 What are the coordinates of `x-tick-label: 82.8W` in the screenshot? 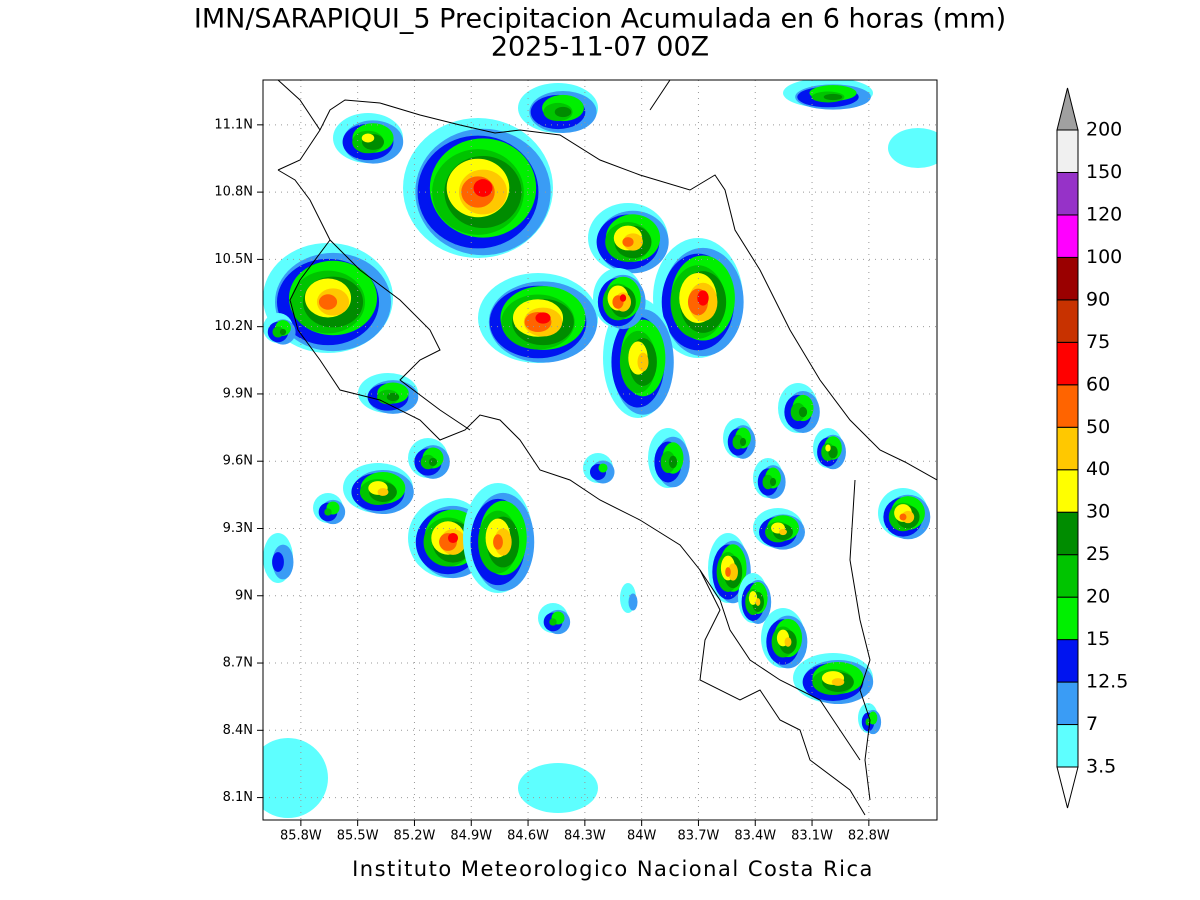 It's located at (869, 836).